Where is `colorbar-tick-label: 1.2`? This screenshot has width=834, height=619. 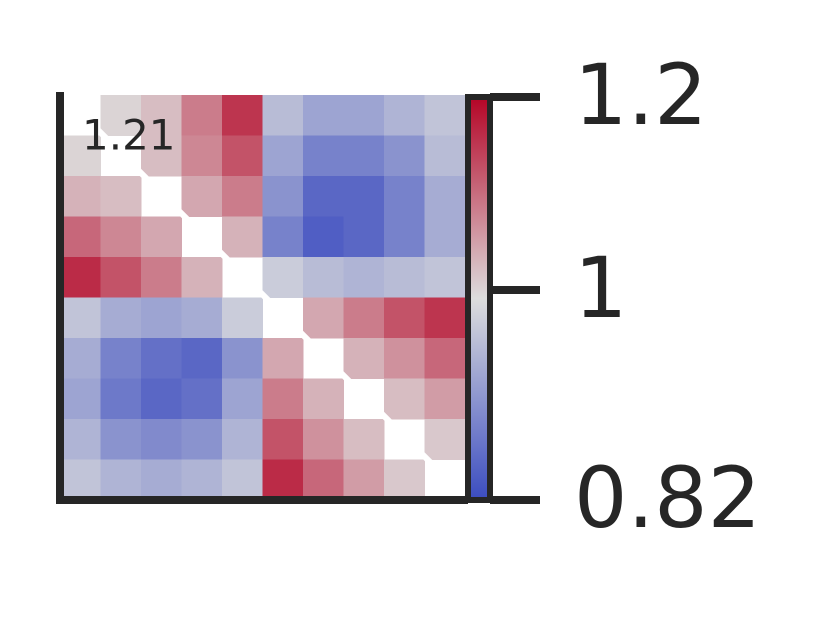 colorbar-tick-label: 1.2 is located at coordinates (641, 95).